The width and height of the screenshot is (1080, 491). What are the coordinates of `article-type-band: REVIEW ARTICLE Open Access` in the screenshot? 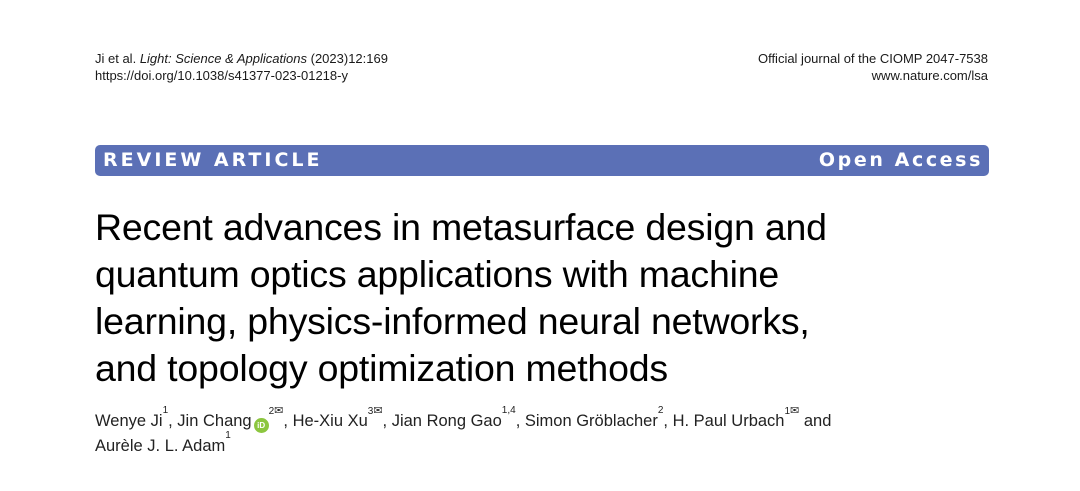 It's located at (542, 160).